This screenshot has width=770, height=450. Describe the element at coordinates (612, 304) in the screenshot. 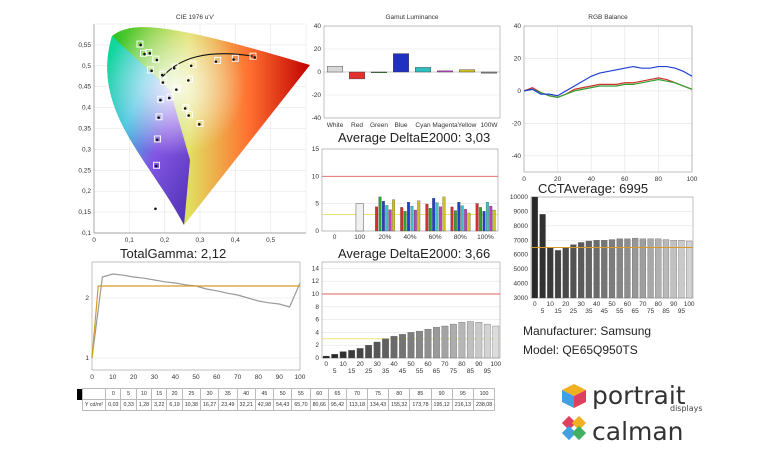

I see `cct-x-tick-label: 50` at that location.